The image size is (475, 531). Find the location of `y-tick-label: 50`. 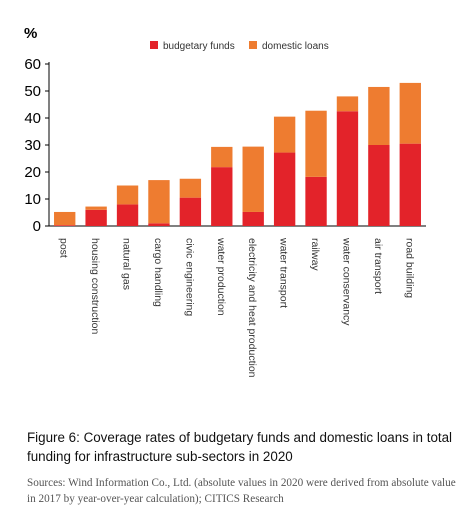

y-tick-label: 50 is located at coordinates (32, 91).